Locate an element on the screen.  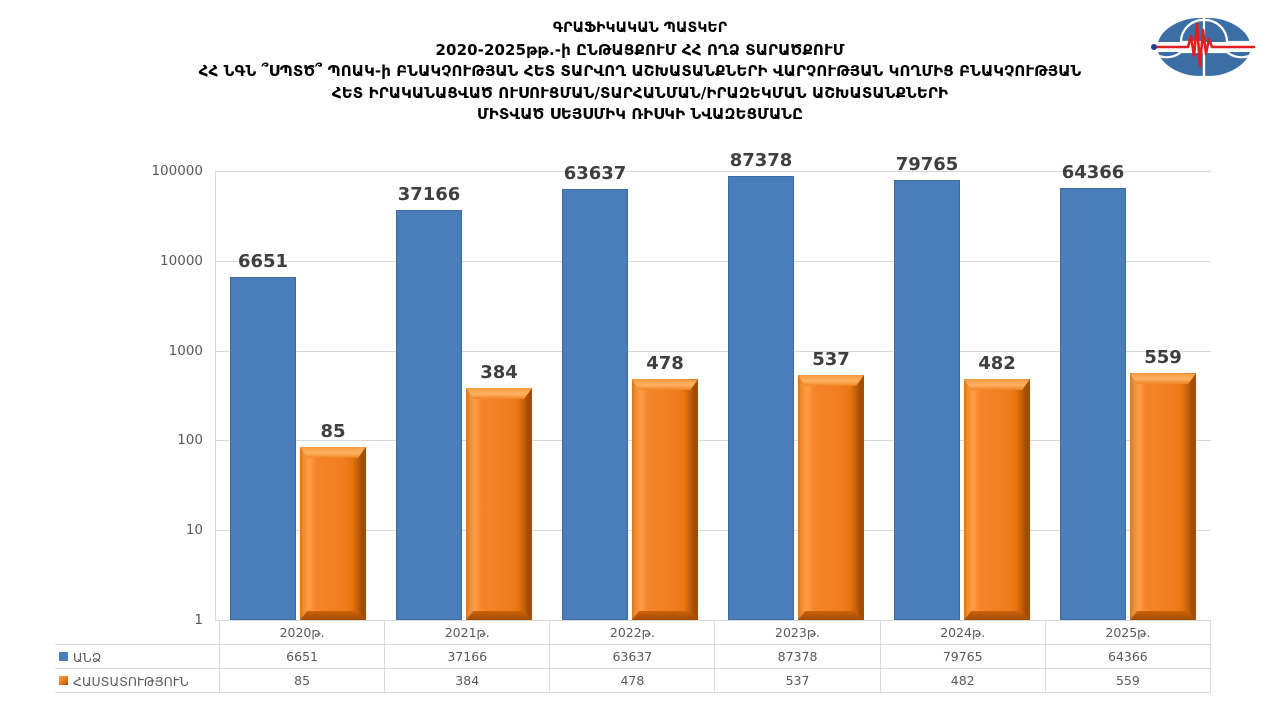
table-cell: 6651 is located at coordinates (302, 656).